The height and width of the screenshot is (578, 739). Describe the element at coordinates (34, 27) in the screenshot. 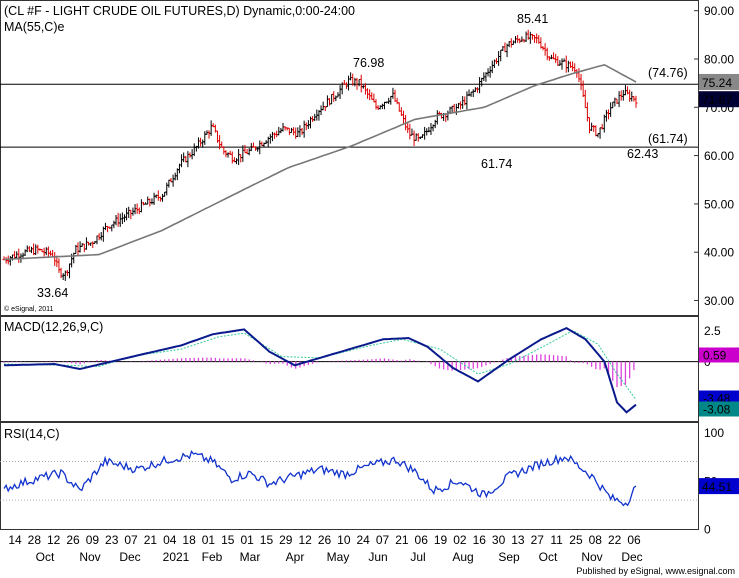

I see `ma-legend: MA(55,C)e` at that location.